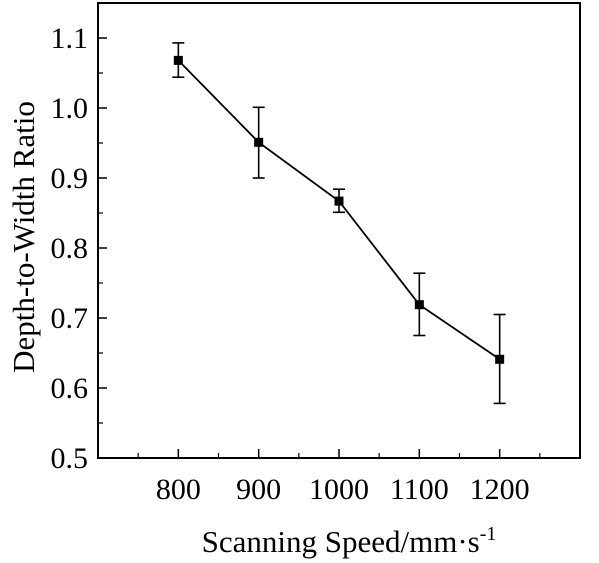 The height and width of the screenshot is (563, 599). What do you see at coordinates (178, 489) in the screenshot?
I see `x-tick-label: 800` at bounding box center [178, 489].